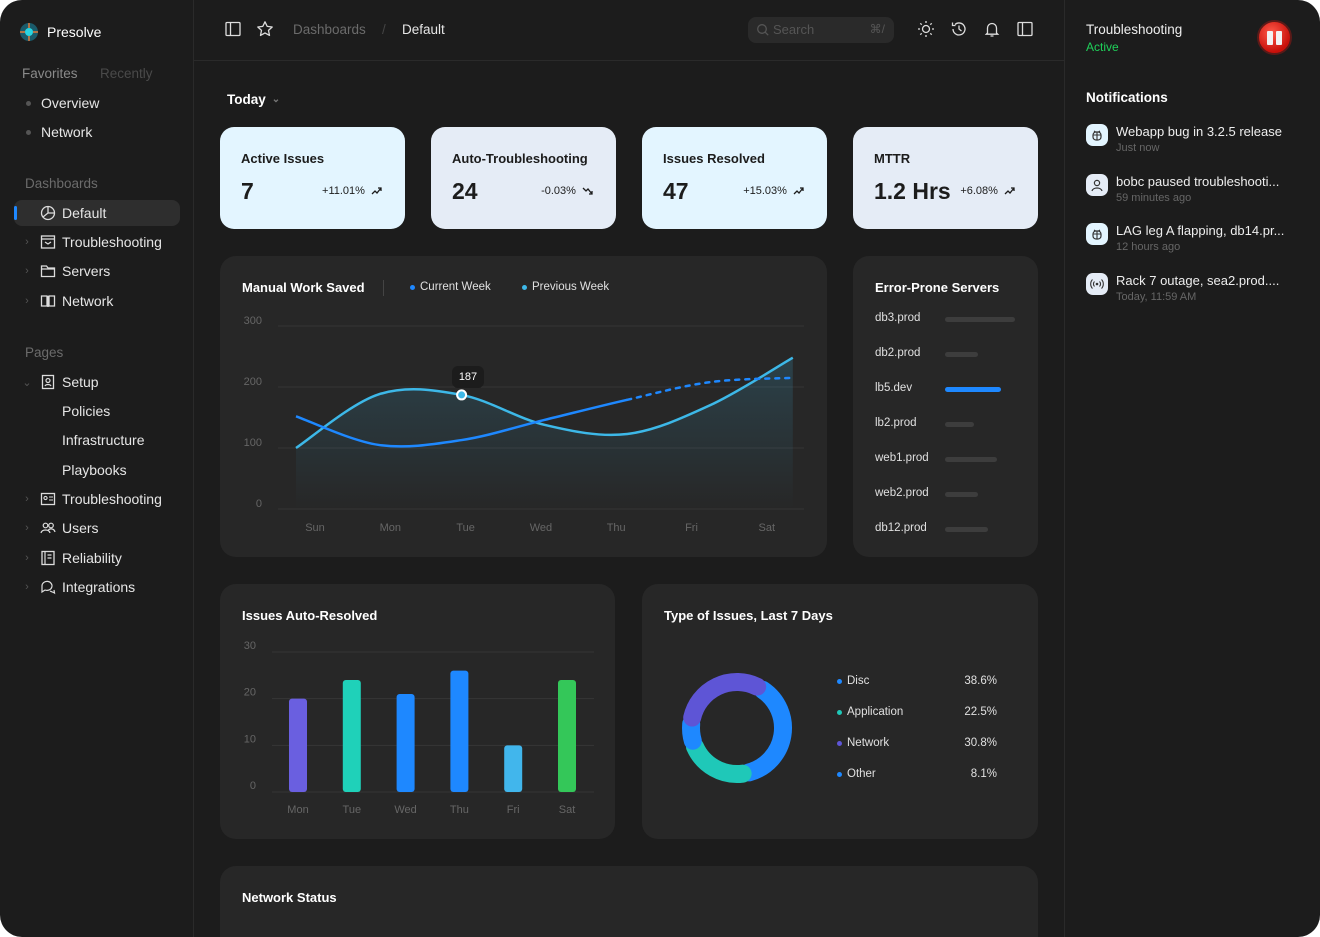  What do you see at coordinates (710, 389) in the screenshot?
I see `current-week-projection-line` at bounding box center [710, 389].